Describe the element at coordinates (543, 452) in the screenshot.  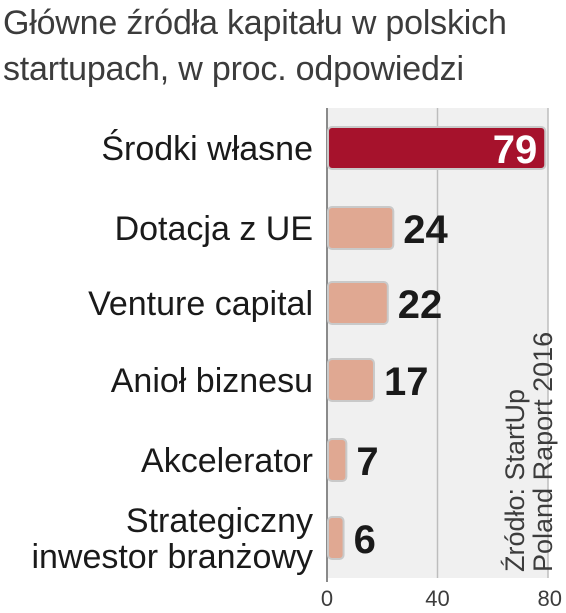
I see `source-line-1: Poland Raport 2016` at that location.